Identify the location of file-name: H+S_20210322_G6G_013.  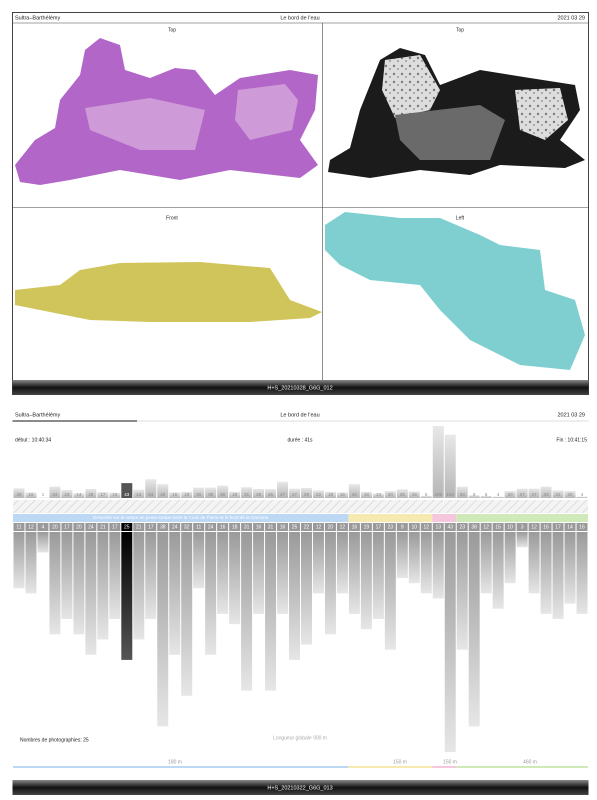
(299, 788).